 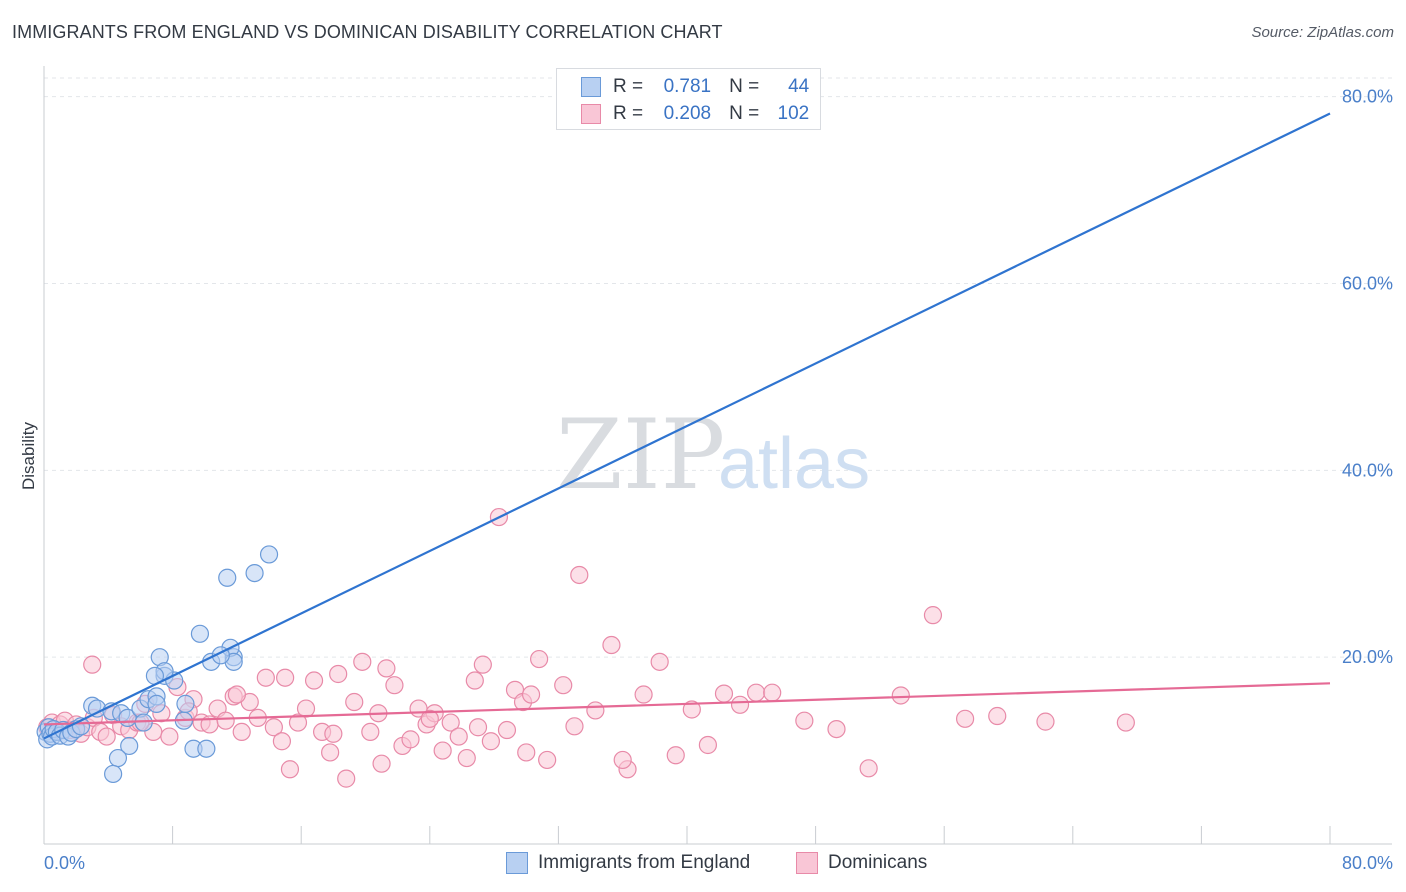 I want to click on watermark: ZIP atlas, so click(x=713, y=455).